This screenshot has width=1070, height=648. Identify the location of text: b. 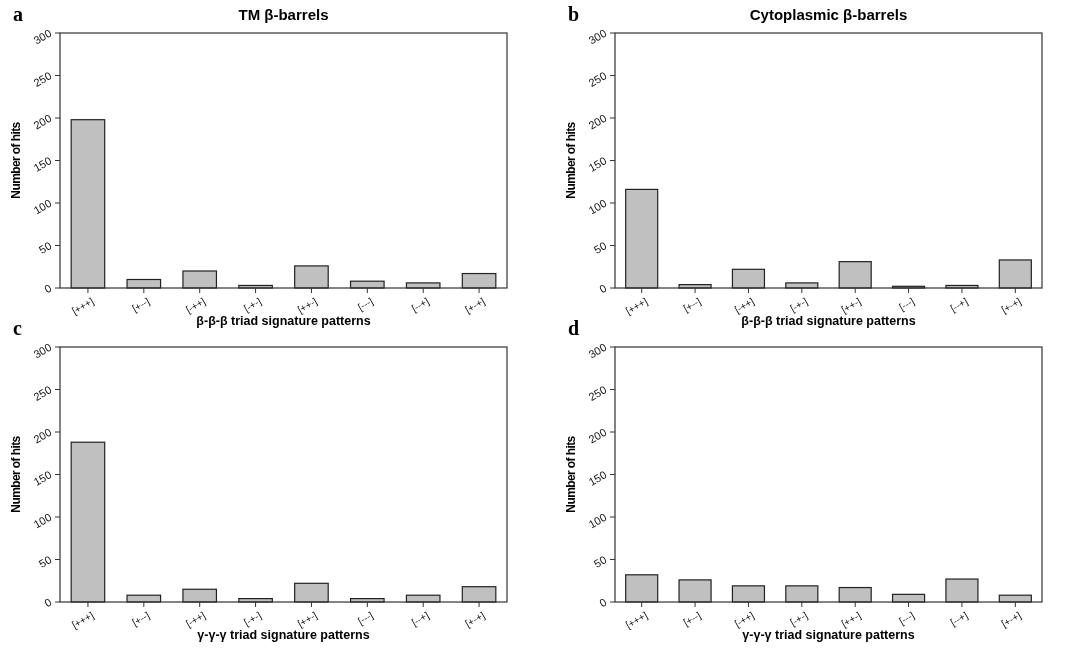
(574, 14).